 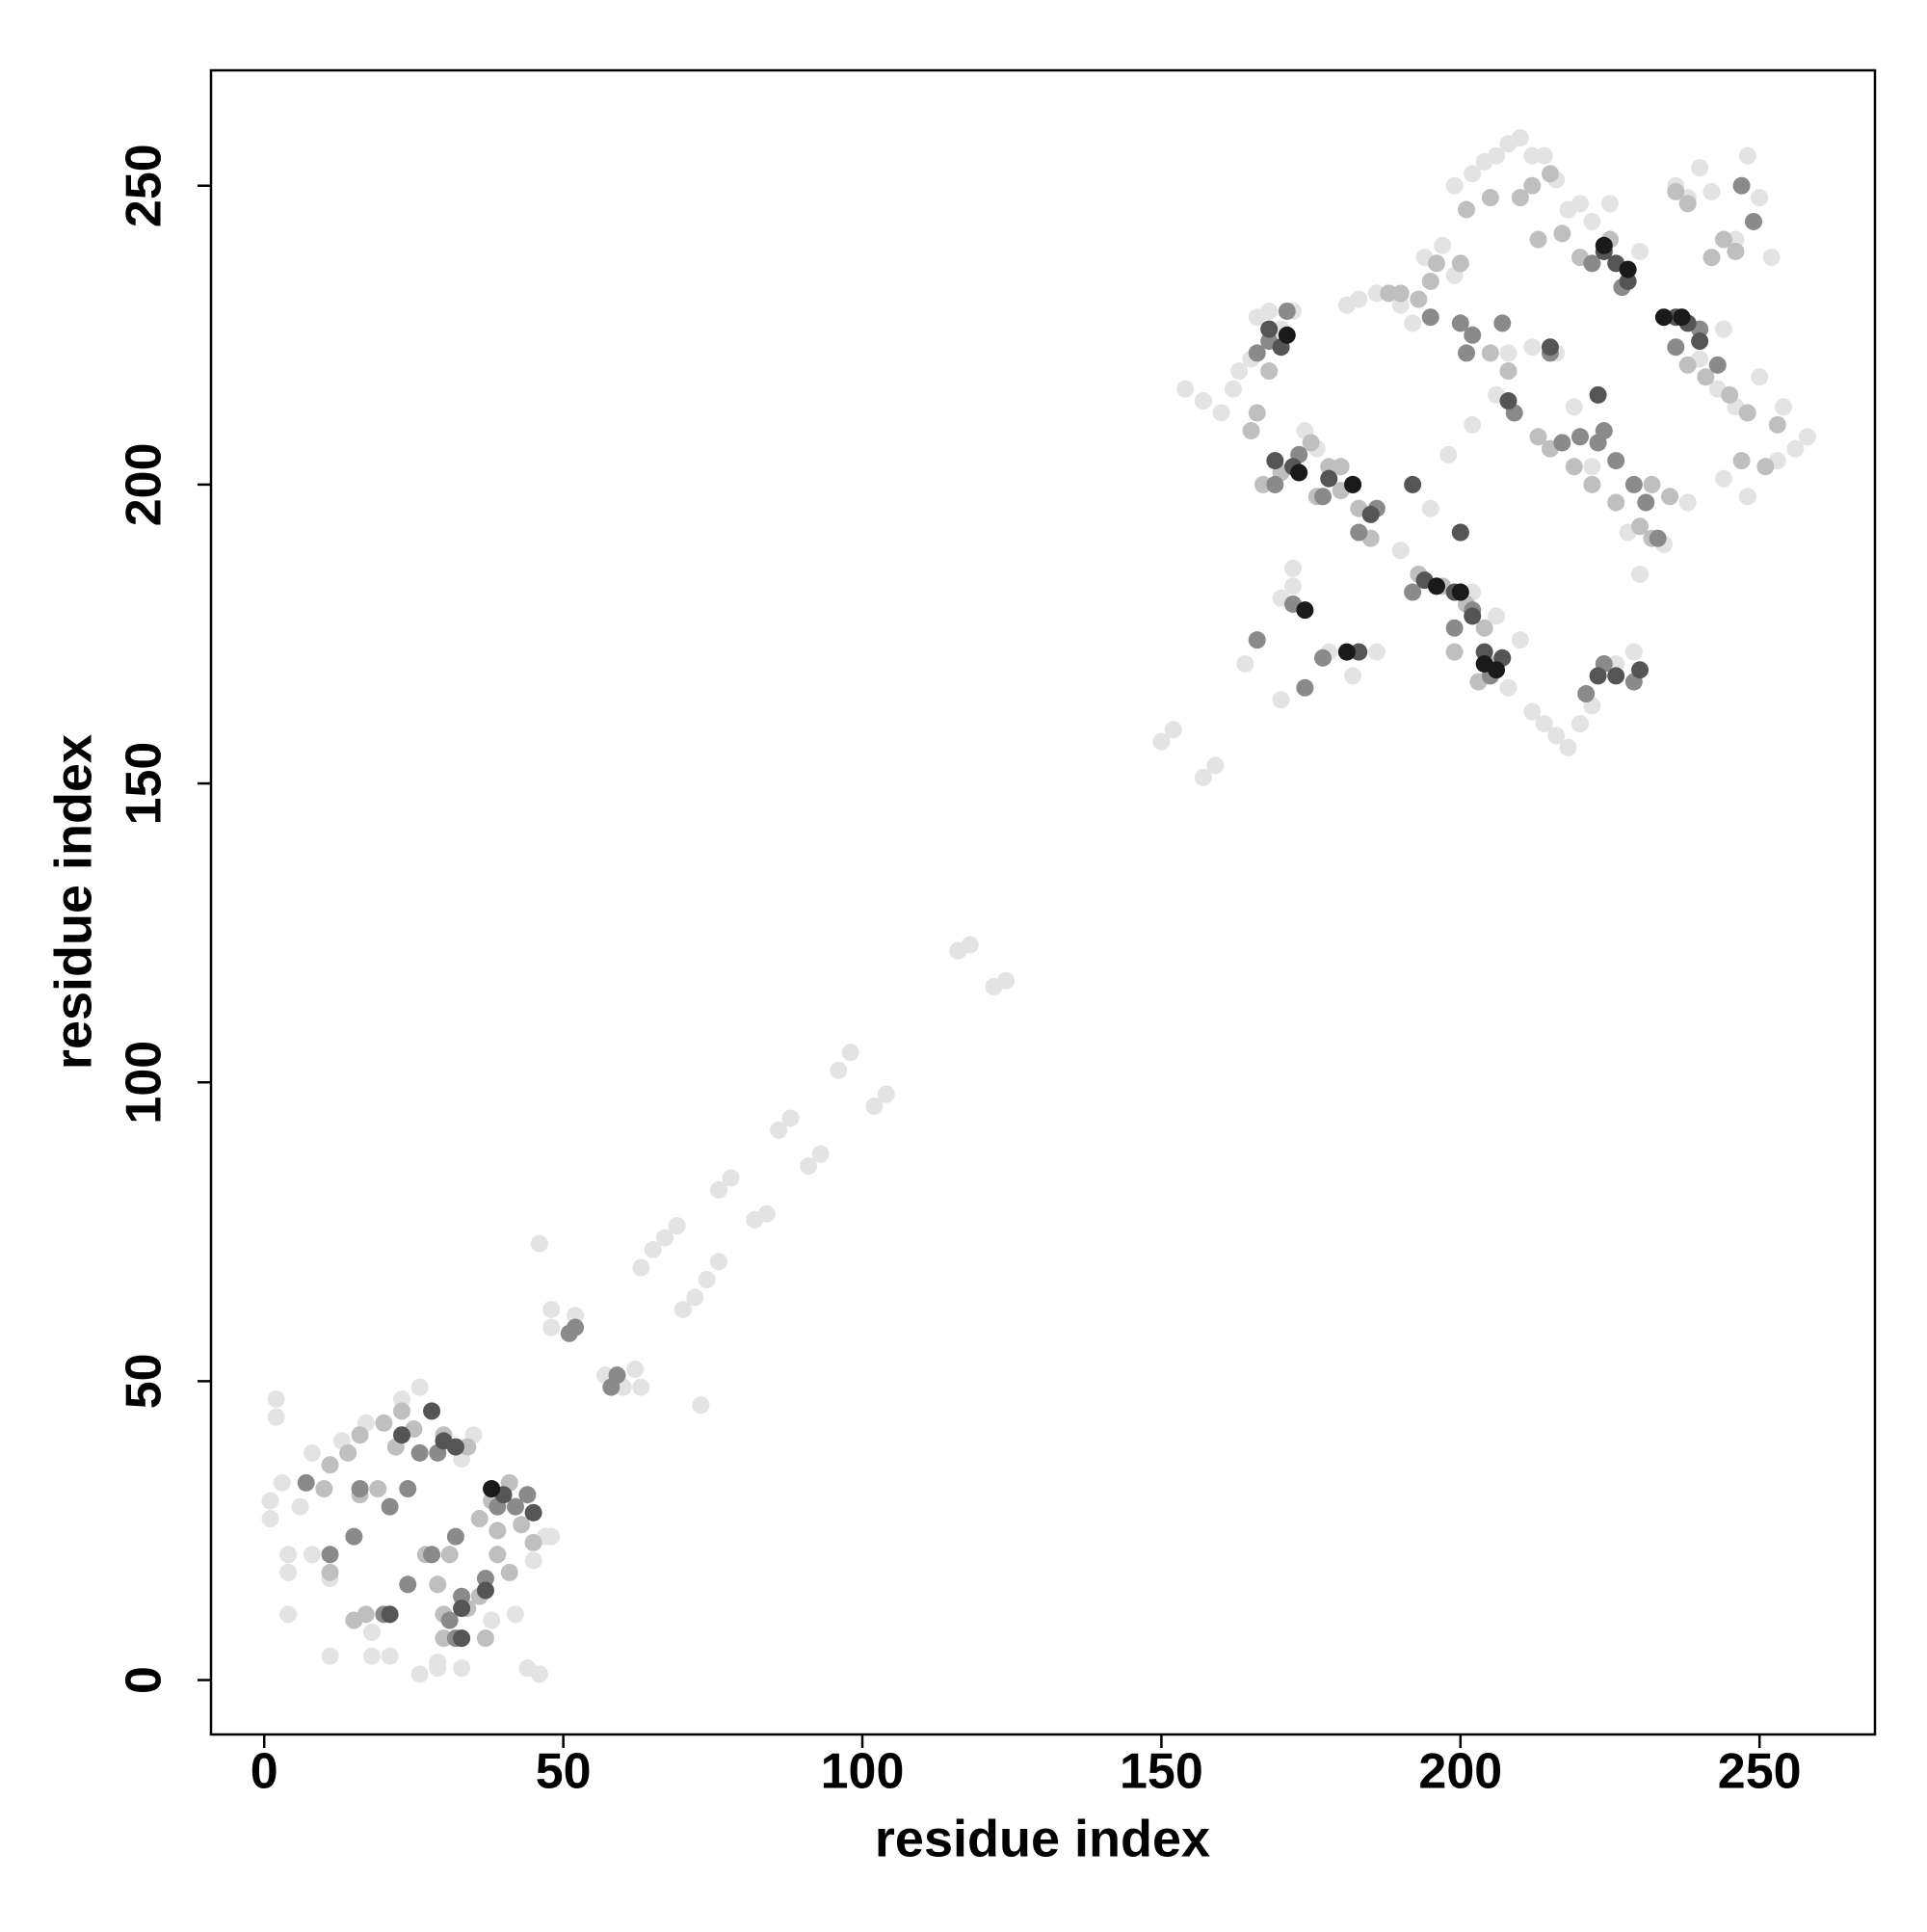 I want to click on x-axis-label: residue index, so click(x=1043, y=1838).